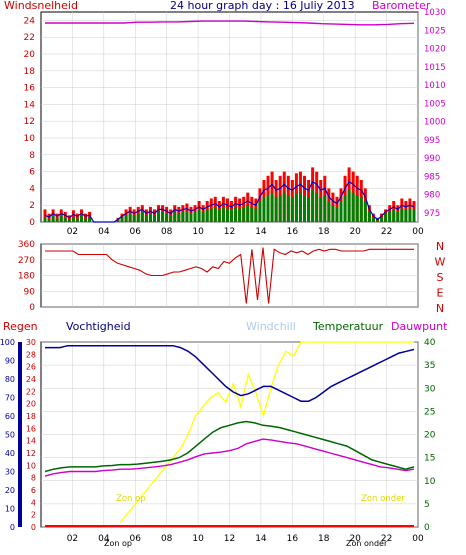 Image resolution: width=466 pixels, height=555 pixels. Describe the element at coordinates (31, 354) in the screenshot. I see `regen-y-tick-label: 28` at that location.